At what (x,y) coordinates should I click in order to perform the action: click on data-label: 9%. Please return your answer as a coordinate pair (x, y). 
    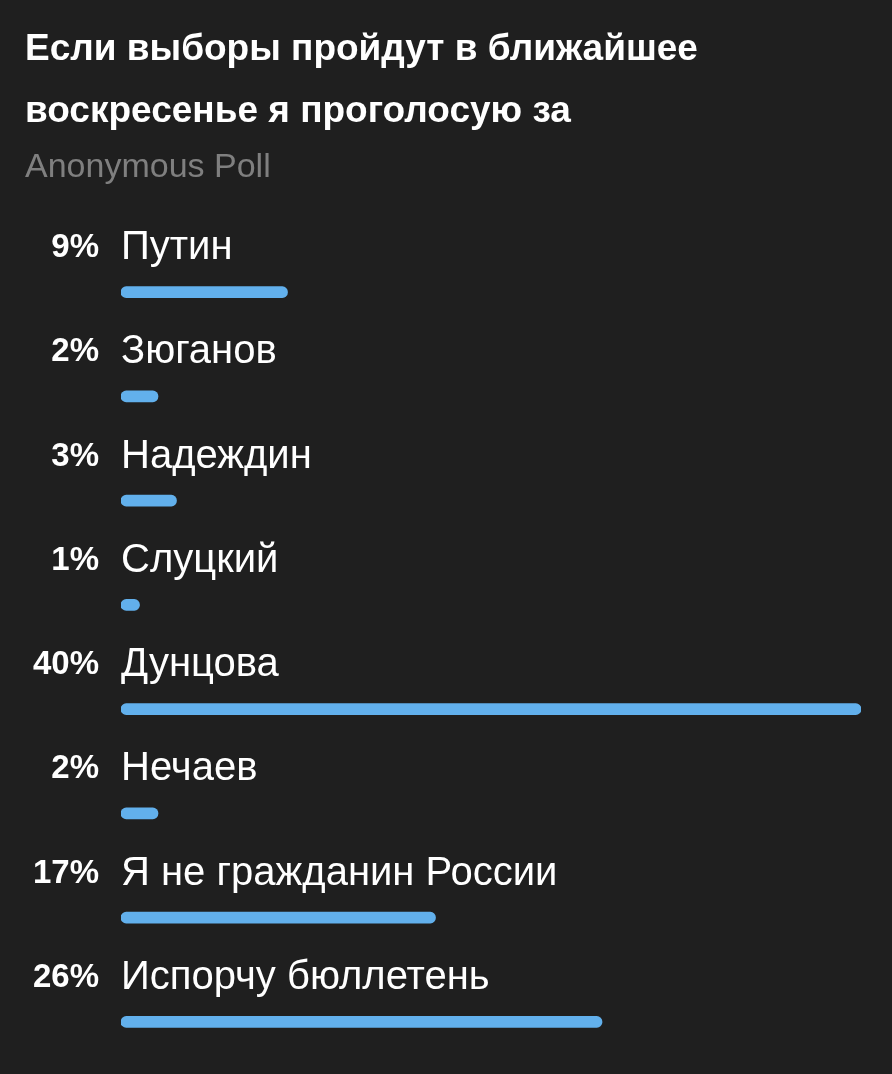
    Looking at the image, I should click on (75, 246).